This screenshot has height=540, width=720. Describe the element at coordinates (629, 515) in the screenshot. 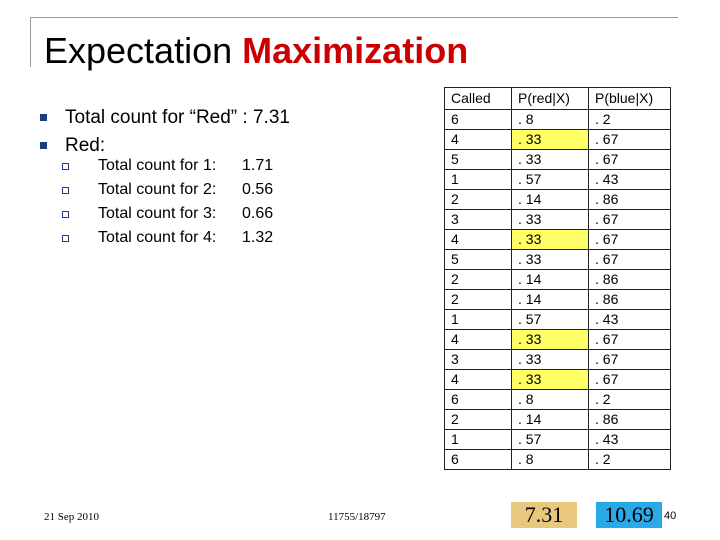

I see `total-blue: 10.69` at that location.